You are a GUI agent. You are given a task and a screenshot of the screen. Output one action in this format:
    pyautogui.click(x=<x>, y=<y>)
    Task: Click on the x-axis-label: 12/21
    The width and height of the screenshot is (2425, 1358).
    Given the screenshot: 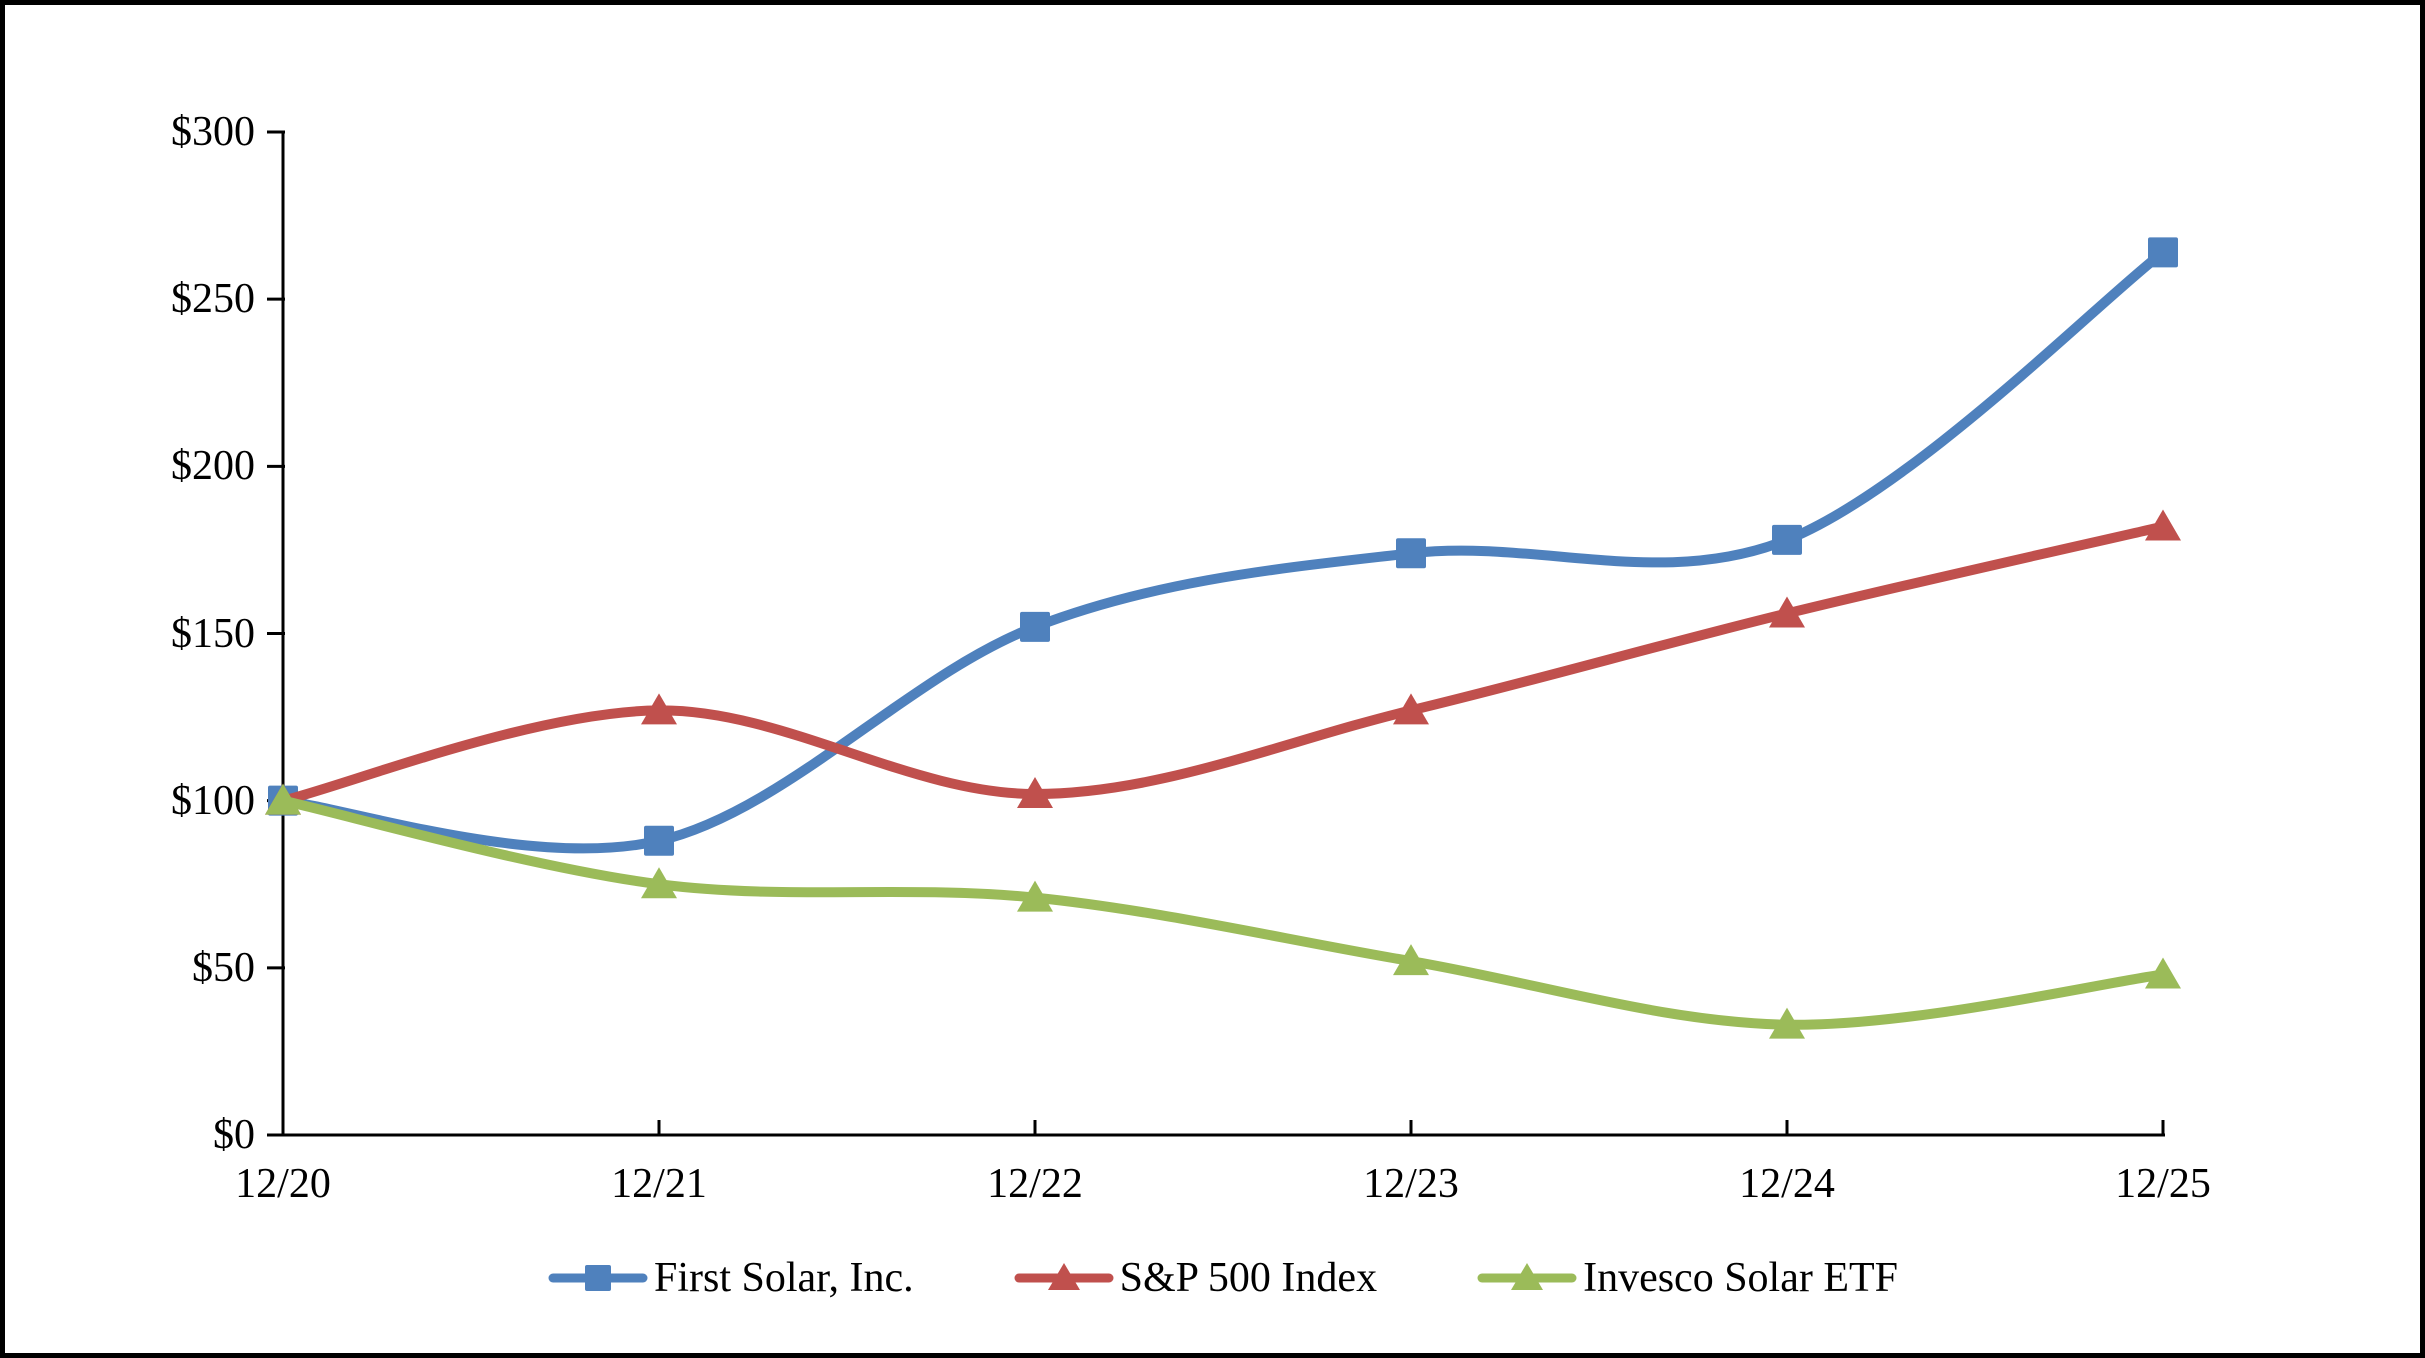 What is the action you would take?
    pyautogui.click(x=659, y=1184)
    